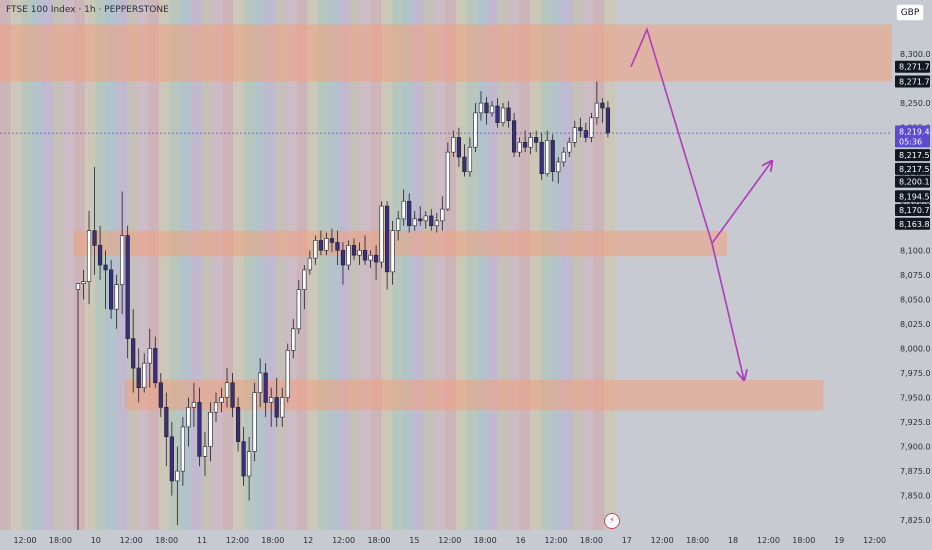  I want to click on projection-arrow-up, so click(701, 136).